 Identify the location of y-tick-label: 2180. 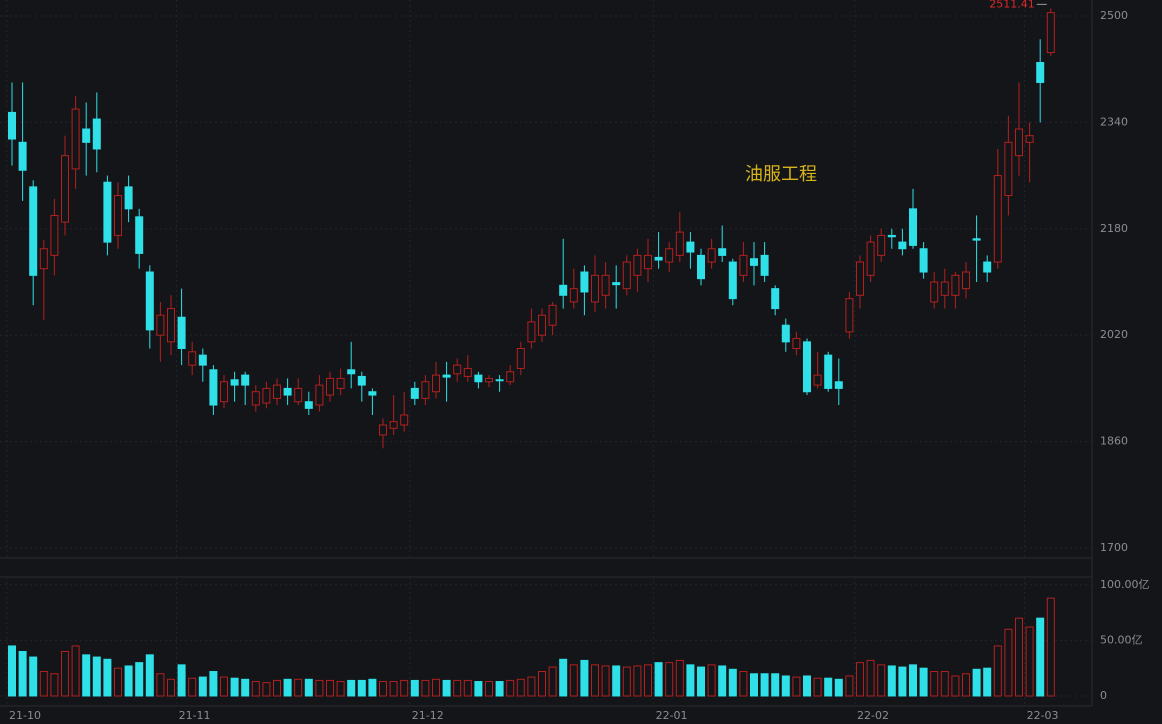
(1114, 228).